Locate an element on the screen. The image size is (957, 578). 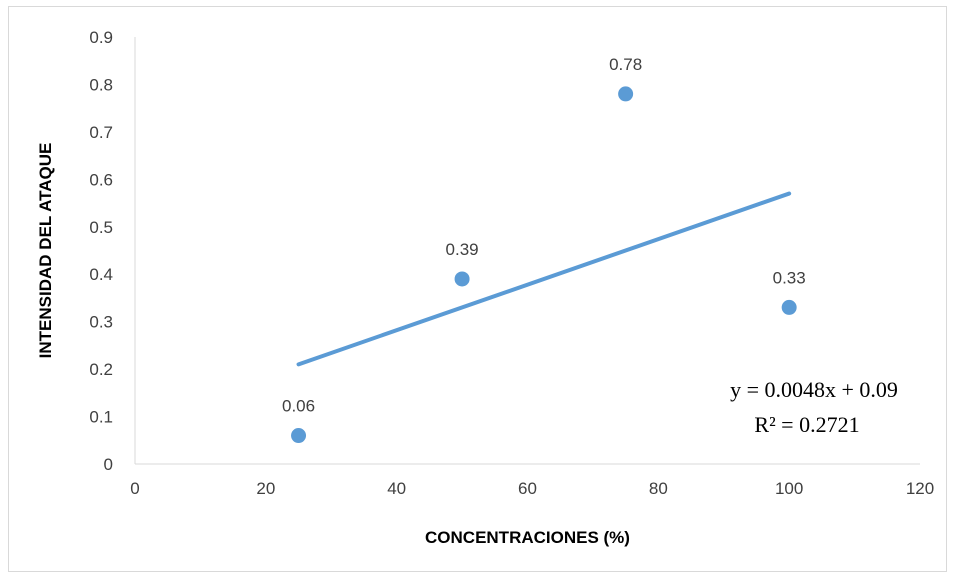
y-tick-label: 0 is located at coordinates (108, 464).